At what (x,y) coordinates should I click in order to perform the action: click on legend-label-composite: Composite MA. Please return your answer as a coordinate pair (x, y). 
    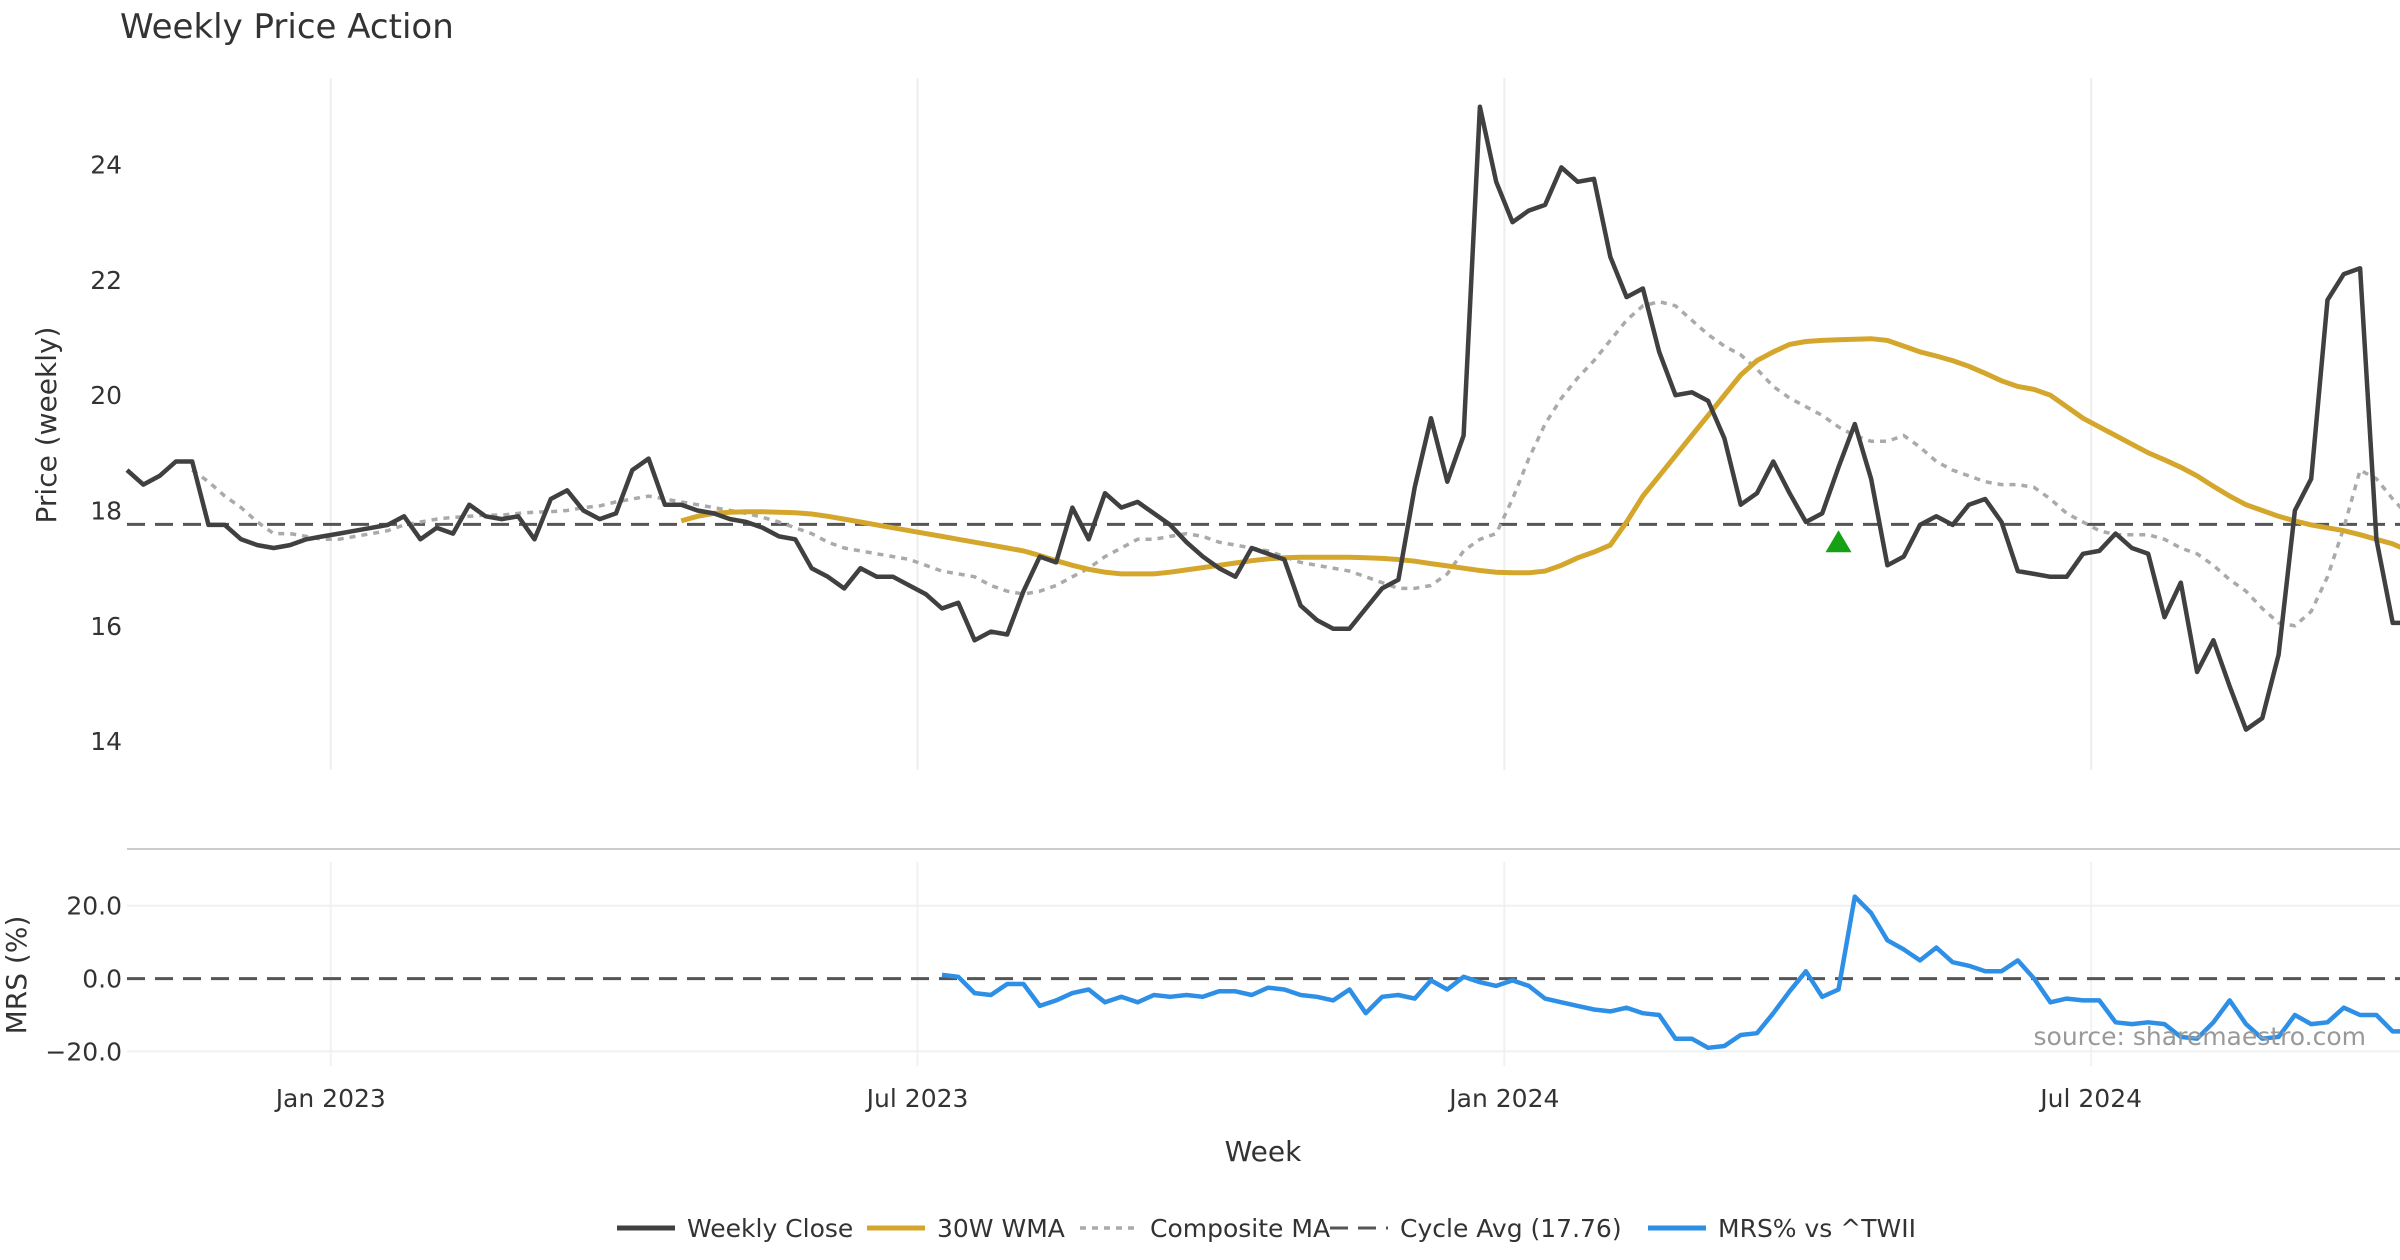
    Looking at the image, I should click on (1240, 1228).